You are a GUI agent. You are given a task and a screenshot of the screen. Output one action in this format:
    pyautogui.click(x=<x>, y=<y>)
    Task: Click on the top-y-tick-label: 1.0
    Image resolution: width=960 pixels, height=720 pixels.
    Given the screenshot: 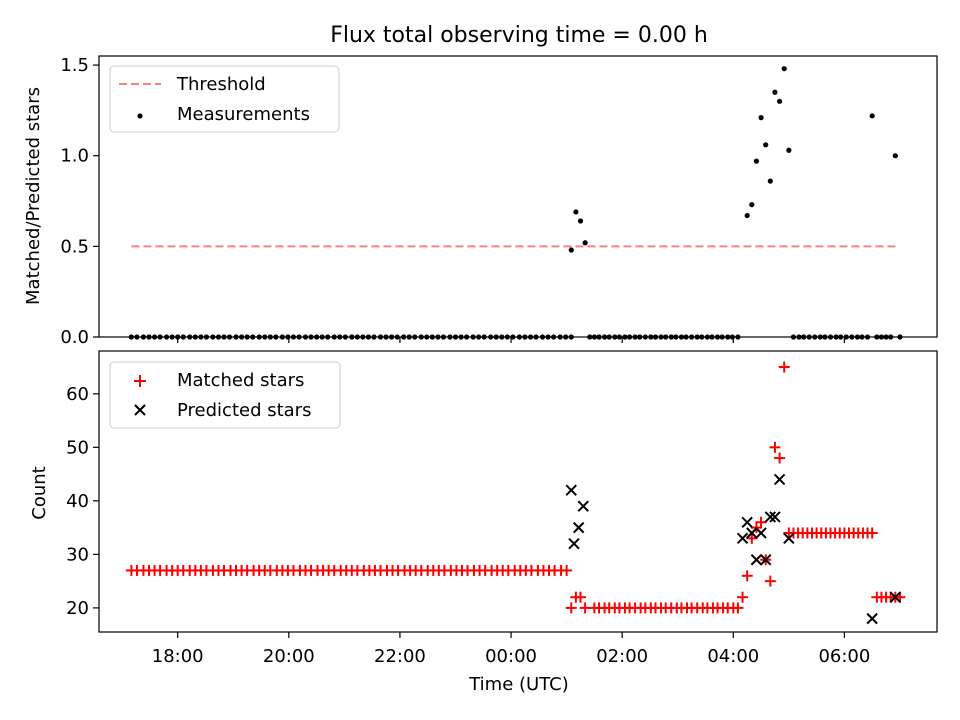 What is the action you would take?
    pyautogui.click(x=74, y=156)
    